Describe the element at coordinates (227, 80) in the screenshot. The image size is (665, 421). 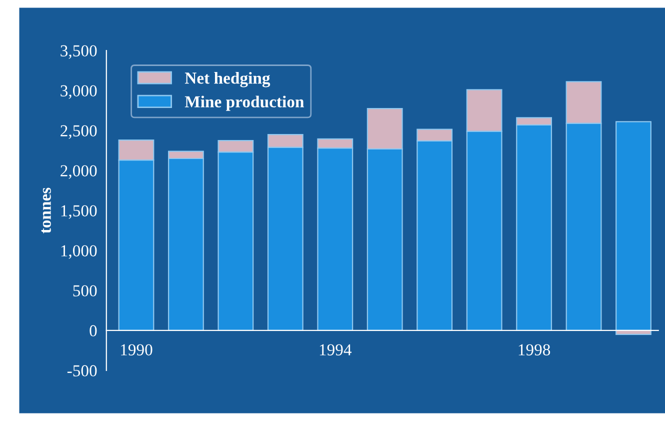
I see `legend-label: Net hedging` at that location.